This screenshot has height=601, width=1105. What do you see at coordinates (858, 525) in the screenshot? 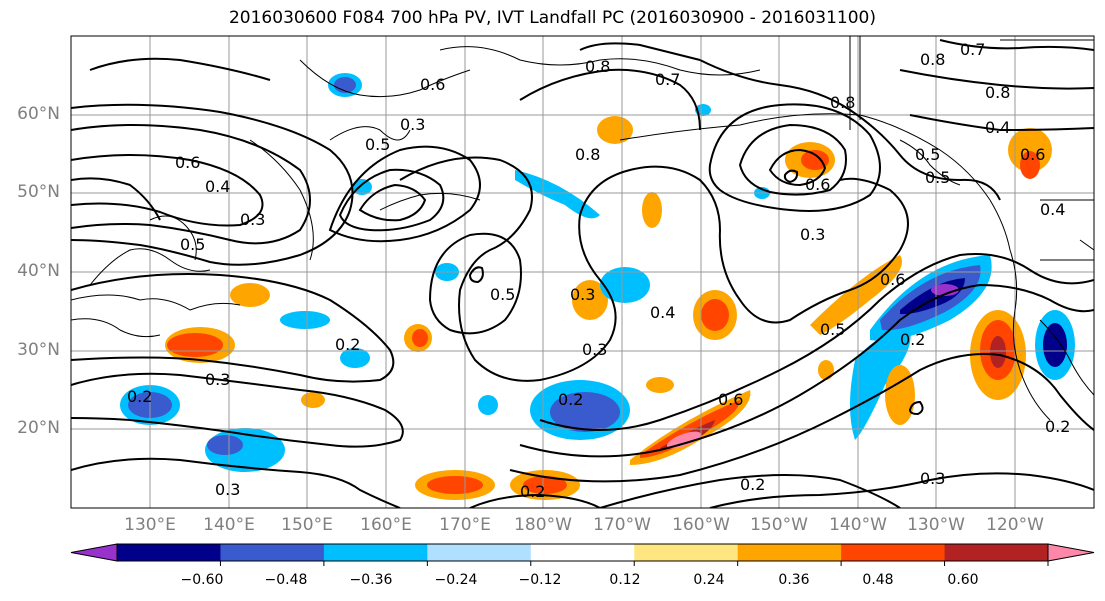
I see `lon-label-140w: 140°W` at bounding box center [858, 525].